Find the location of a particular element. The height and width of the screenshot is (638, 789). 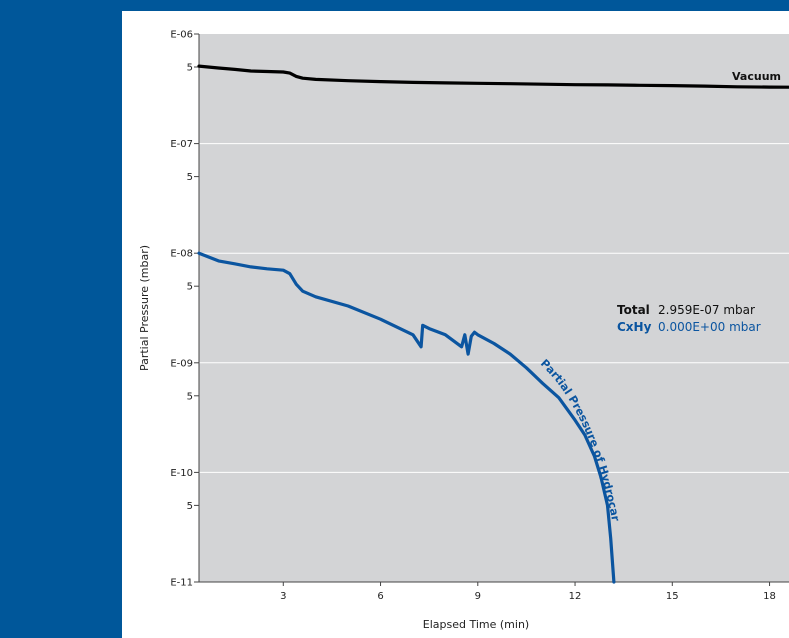

x-axis-title: Elapsed Time (min) is located at coordinates (476, 624).